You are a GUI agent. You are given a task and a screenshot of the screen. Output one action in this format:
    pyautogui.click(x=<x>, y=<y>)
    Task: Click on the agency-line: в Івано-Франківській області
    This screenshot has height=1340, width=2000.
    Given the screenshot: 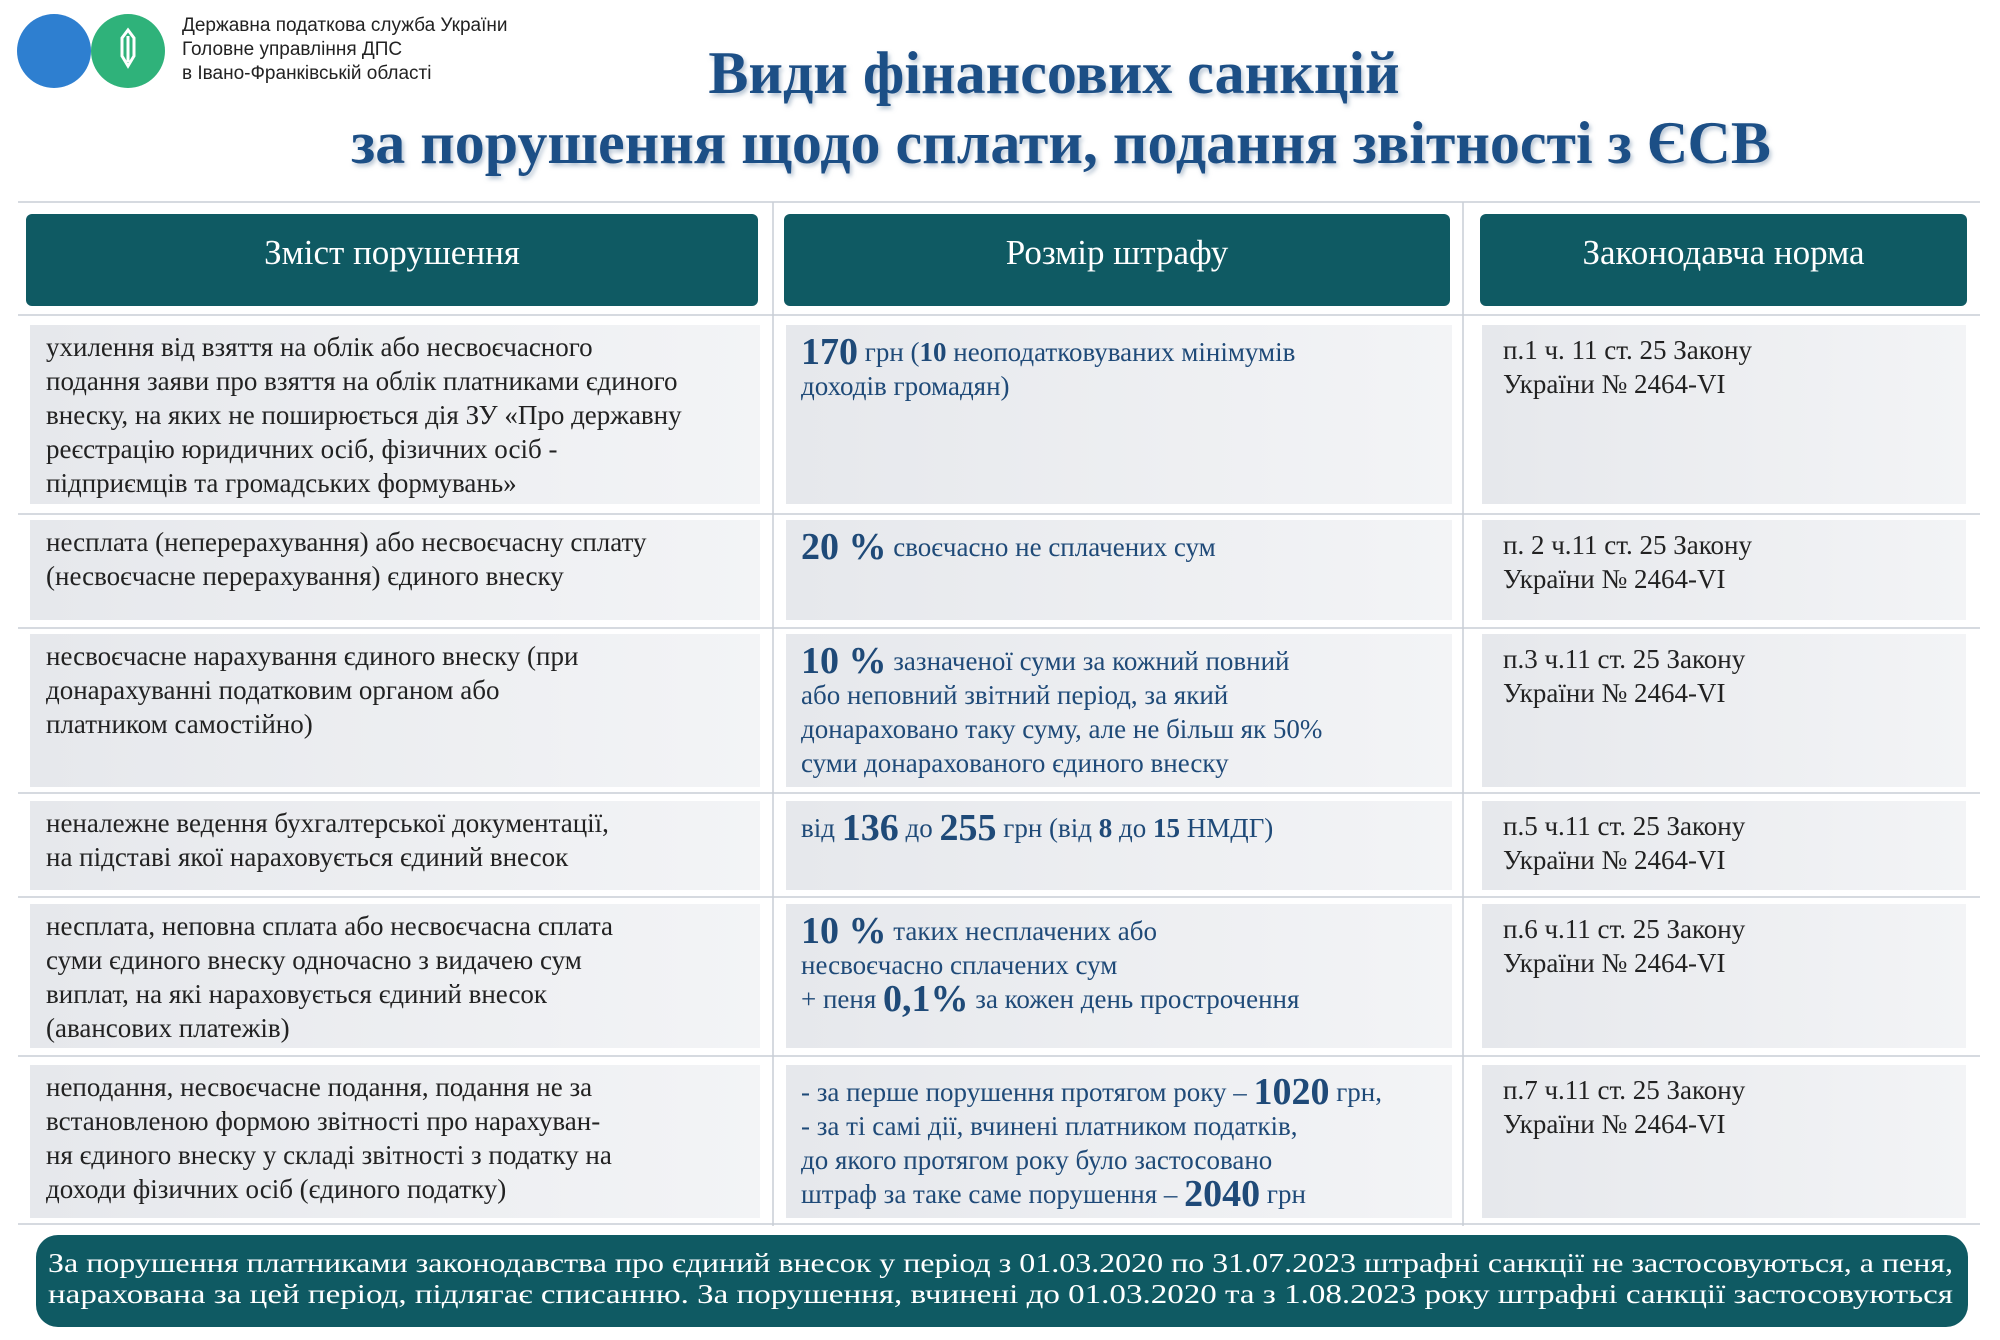 What is the action you would take?
    pyautogui.click(x=306, y=73)
    